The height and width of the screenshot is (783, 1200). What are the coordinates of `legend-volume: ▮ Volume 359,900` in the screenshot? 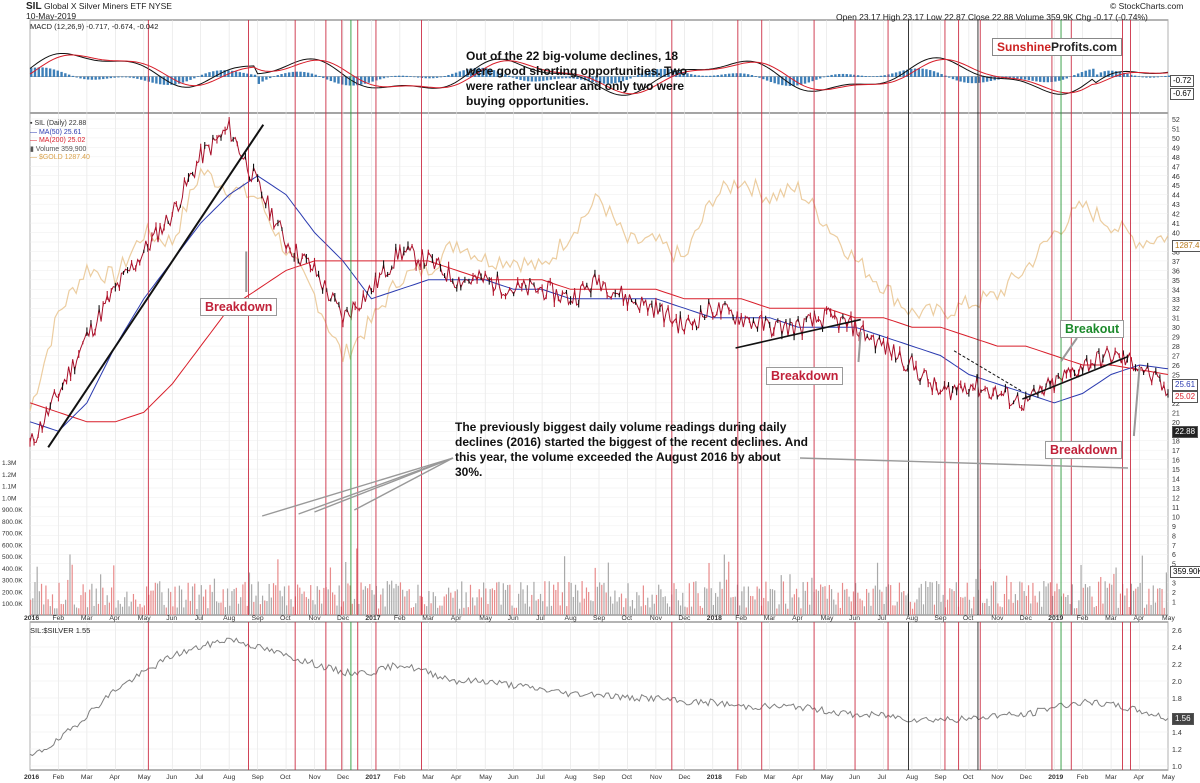 It's located at (58, 149).